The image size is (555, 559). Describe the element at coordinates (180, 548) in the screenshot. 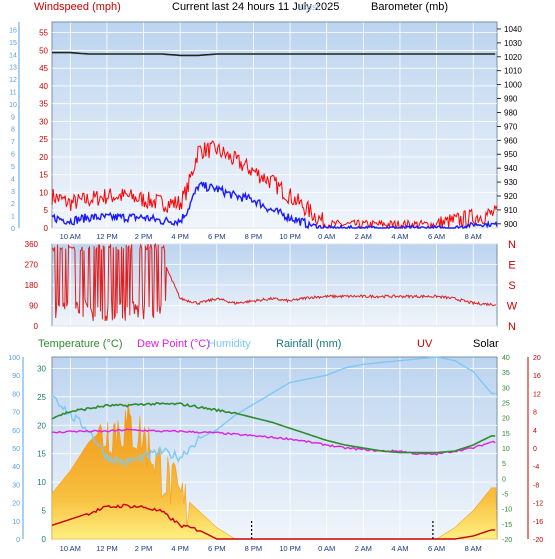

I see `lower-time-tick-label: 4 PM` at that location.